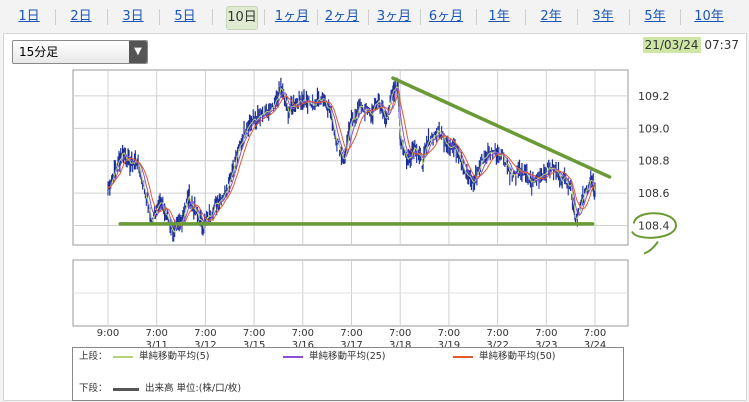 The height and width of the screenshot is (402, 749). Describe the element at coordinates (133, 16) in the screenshot. I see `tab-2: 3日` at that location.